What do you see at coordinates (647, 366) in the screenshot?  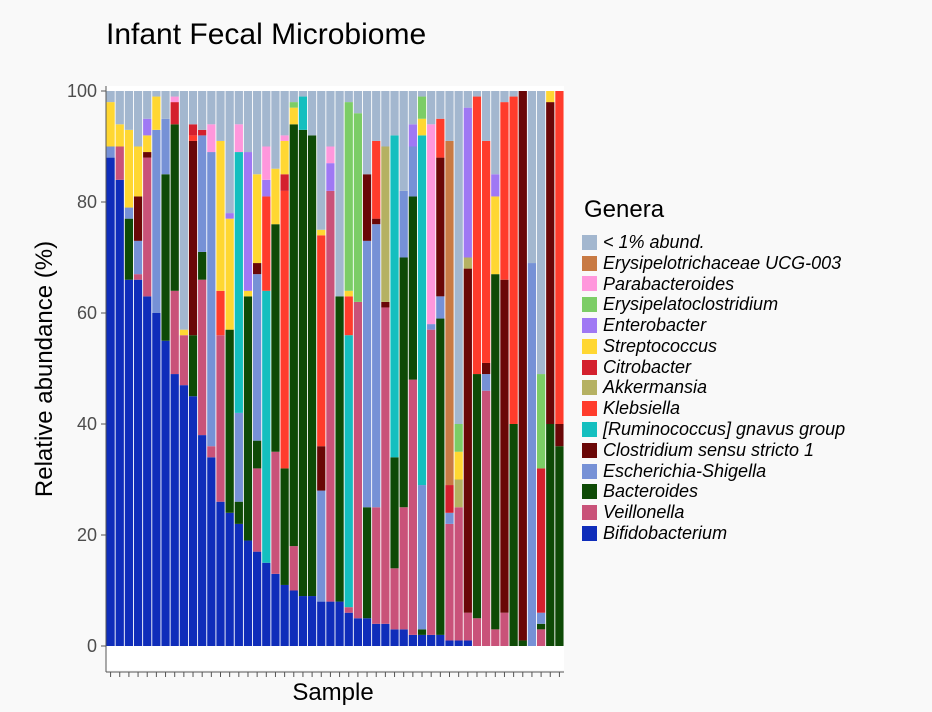 I see `legend-label: Citrobacter` at bounding box center [647, 366].